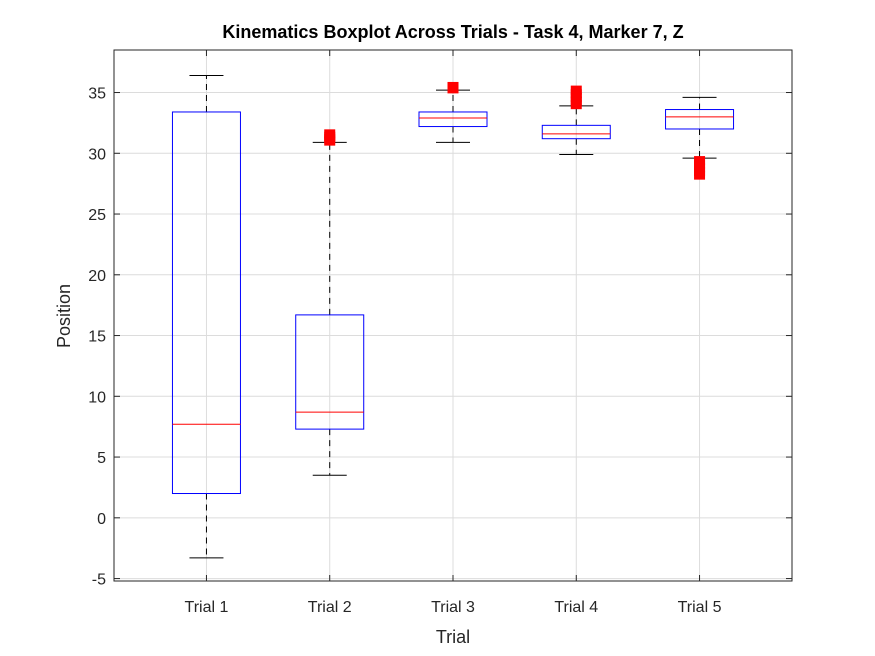 The width and height of the screenshot is (875, 656). What do you see at coordinates (97, 94) in the screenshot?
I see `y-tick-label: 35` at bounding box center [97, 94].